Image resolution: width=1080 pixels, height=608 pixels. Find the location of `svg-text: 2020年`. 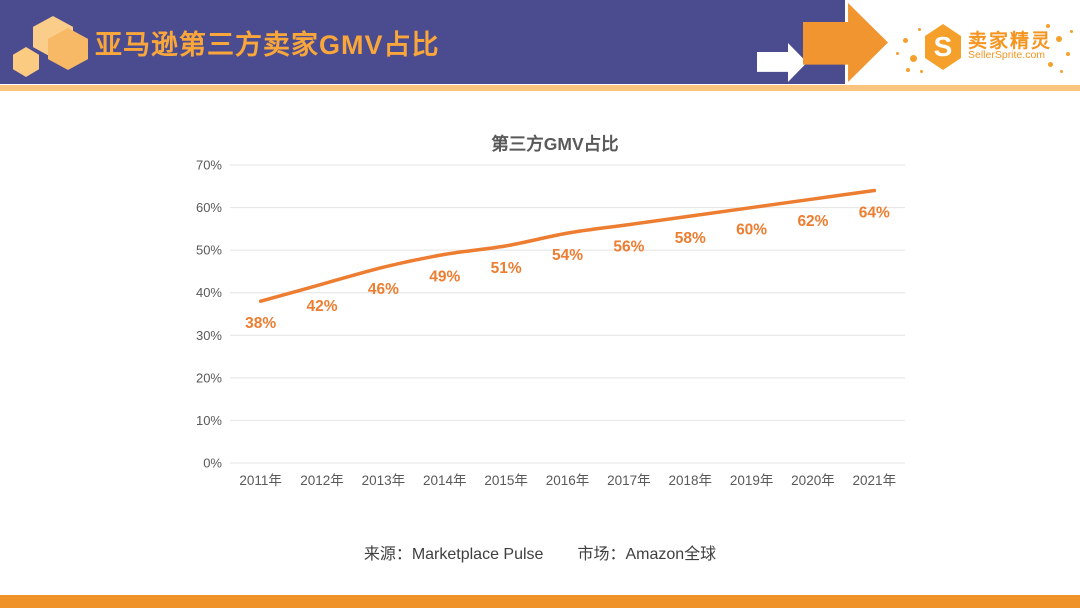

svg-text: 2020年 is located at coordinates (813, 480).